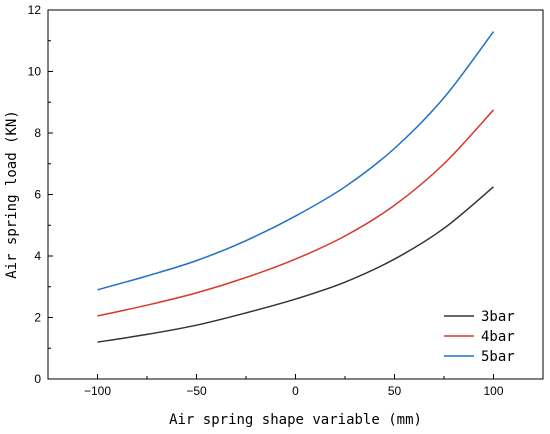 This screenshot has height=434, width=550. I want to click on x-tick-label: −100, so click(97, 391).